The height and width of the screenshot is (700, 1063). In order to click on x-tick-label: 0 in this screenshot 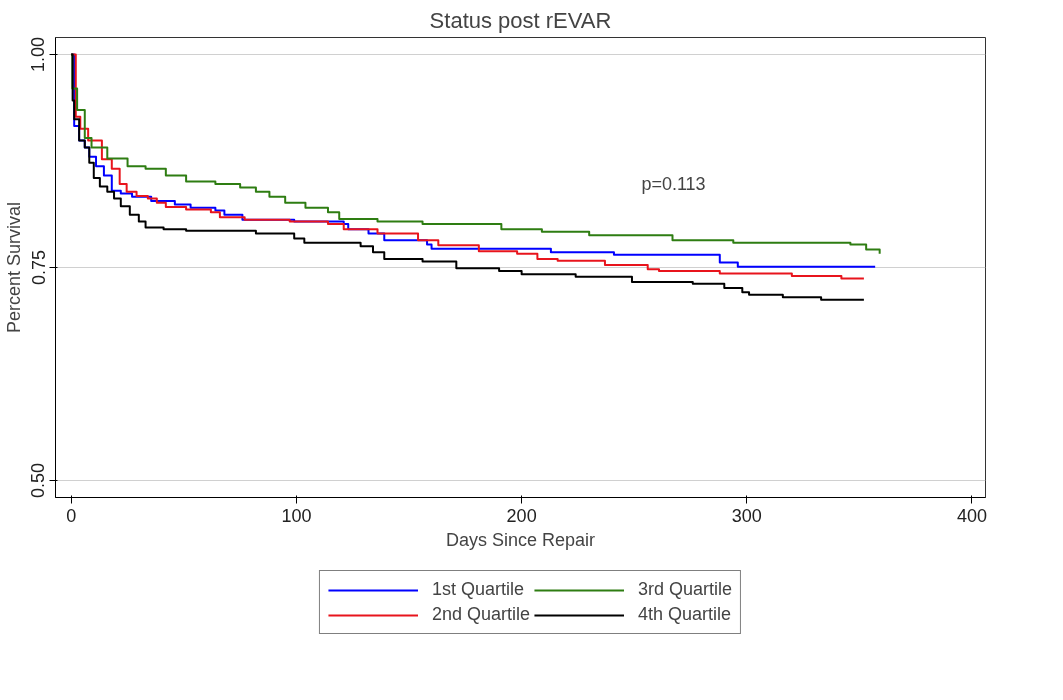, I will do `click(71, 515)`.